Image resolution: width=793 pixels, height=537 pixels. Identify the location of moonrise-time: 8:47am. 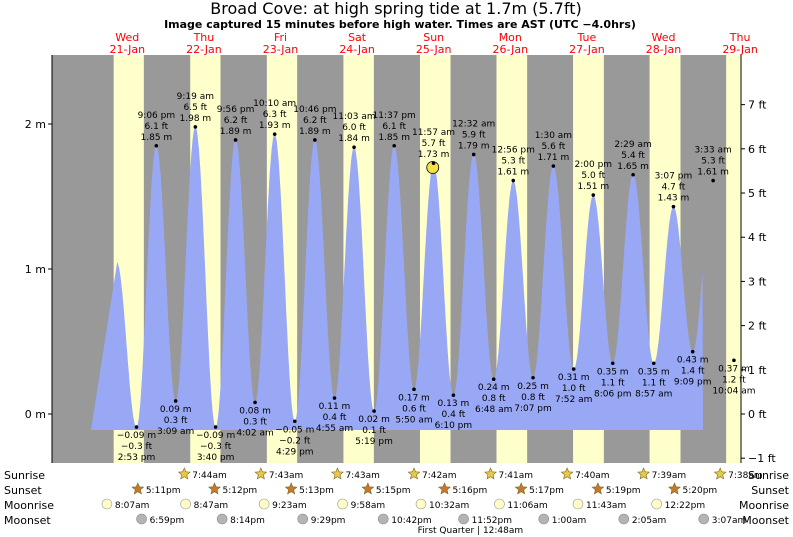
(211, 506).